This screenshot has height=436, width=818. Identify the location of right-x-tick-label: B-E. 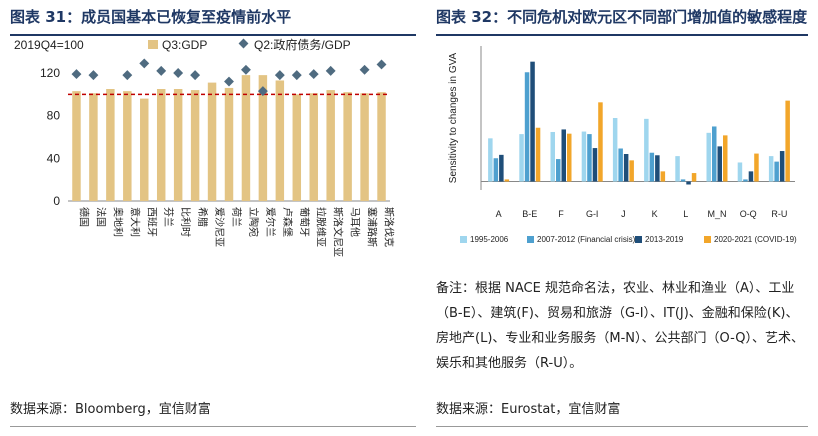
(529, 214).